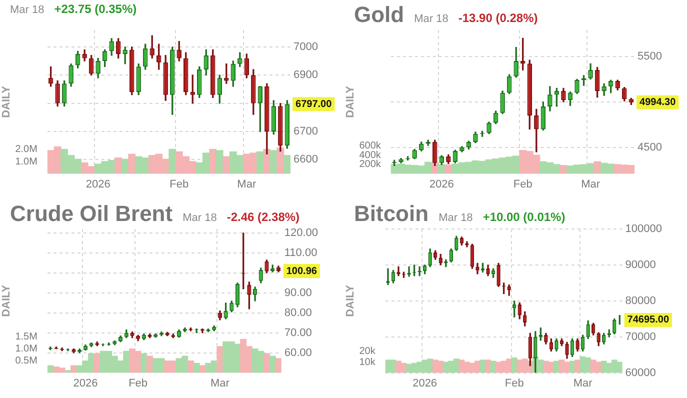 The image size is (687, 398). I want to click on y-tick-label: 70.00, so click(298, 332).